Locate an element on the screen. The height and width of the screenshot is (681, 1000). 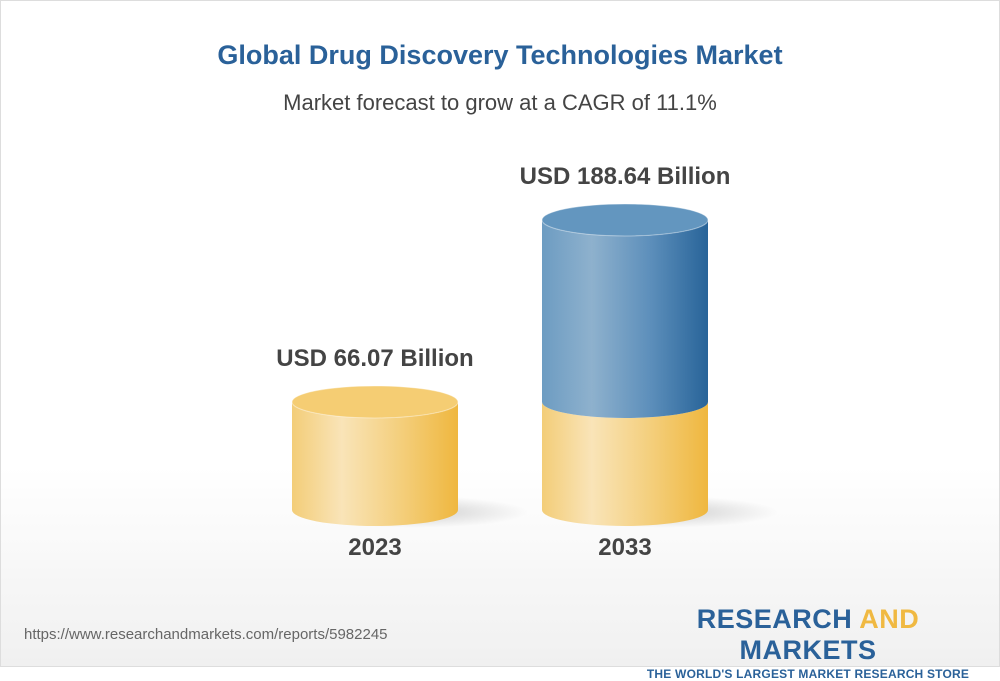
logo-text-markets: MARKETS is located at coordinates (808, 650).